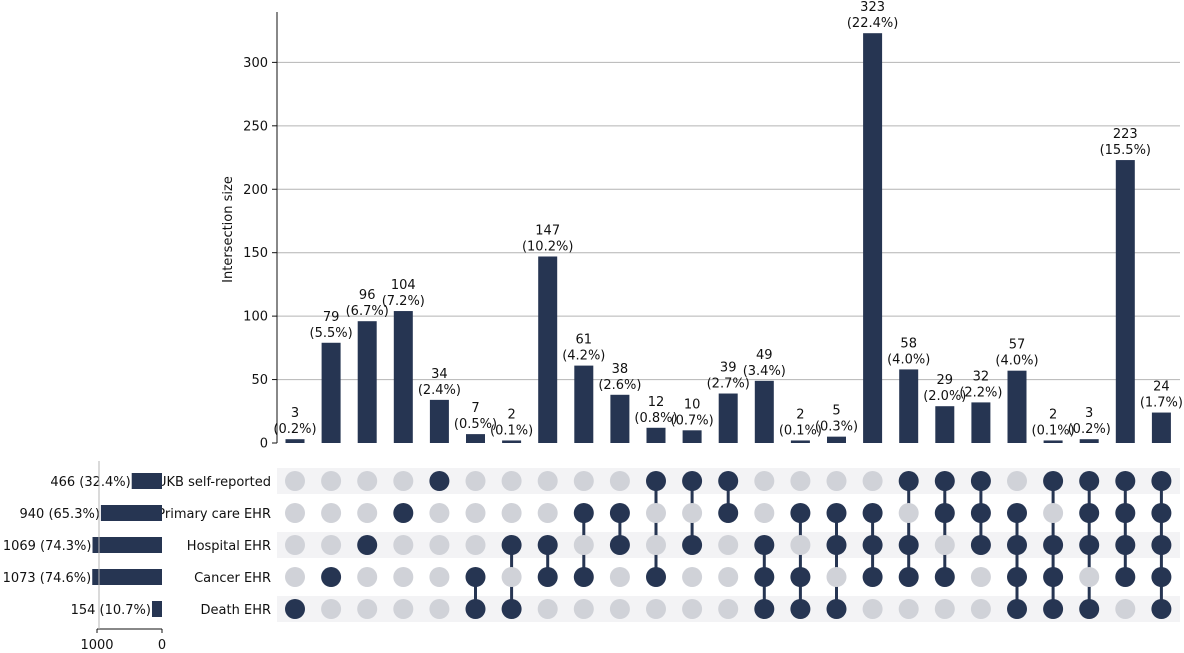 The height and width of the screenshot is (653, 1184). Describe the element at coordinates (259, 380) in the screenshot. I see `y-tick-label: 50` at that location.